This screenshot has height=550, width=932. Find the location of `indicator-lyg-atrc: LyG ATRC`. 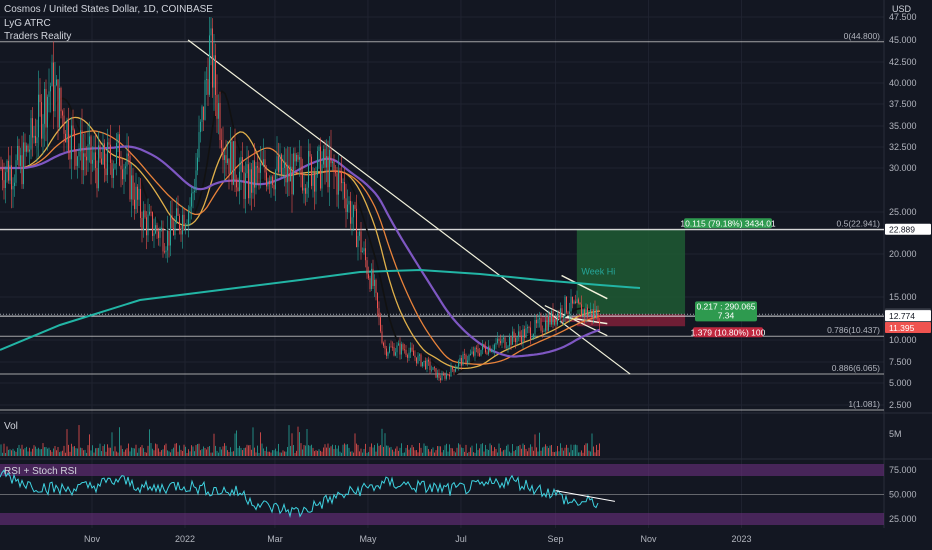

indicator-lyg-atrc: LyG ATRC is located at coordinates (27, 23).